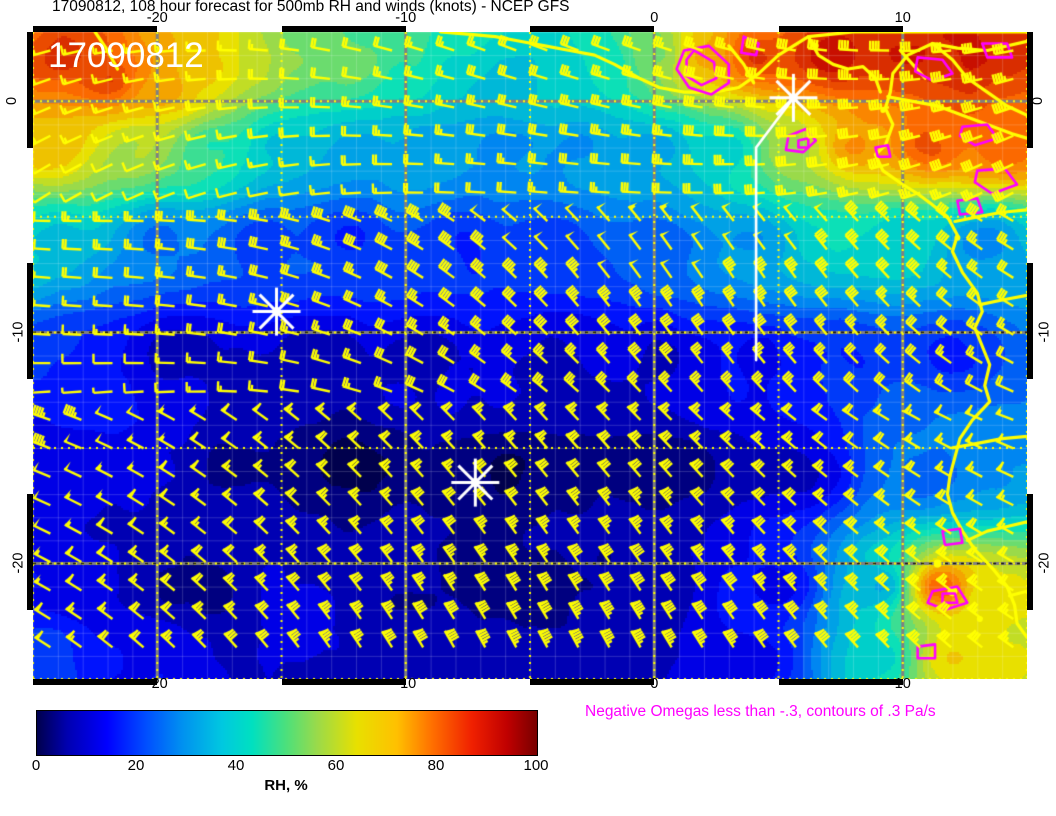  What do you see at coordinates (1044, 332) in the screenshot?
I see `y-tick-right-1: -10` at bounding box center [1044, 332].